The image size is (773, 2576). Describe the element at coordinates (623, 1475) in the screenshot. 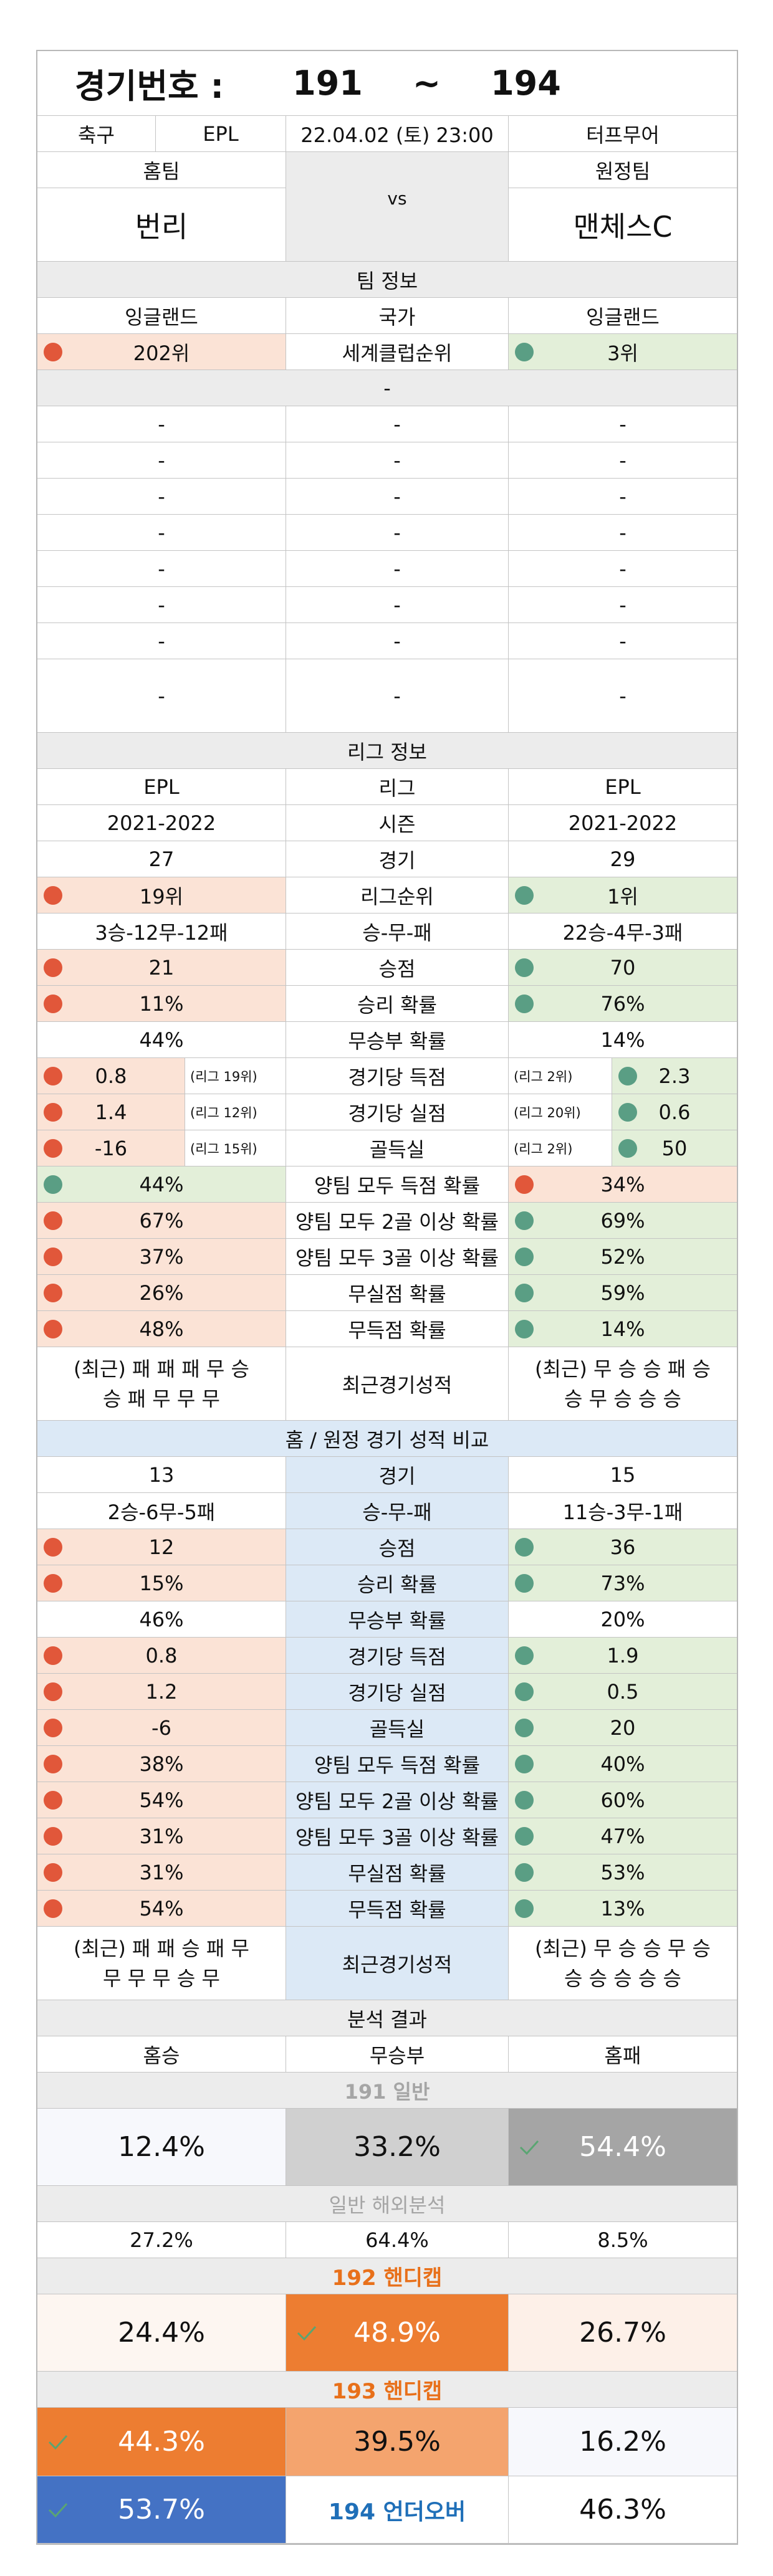

I see `away-venue-games: 15` at that location.